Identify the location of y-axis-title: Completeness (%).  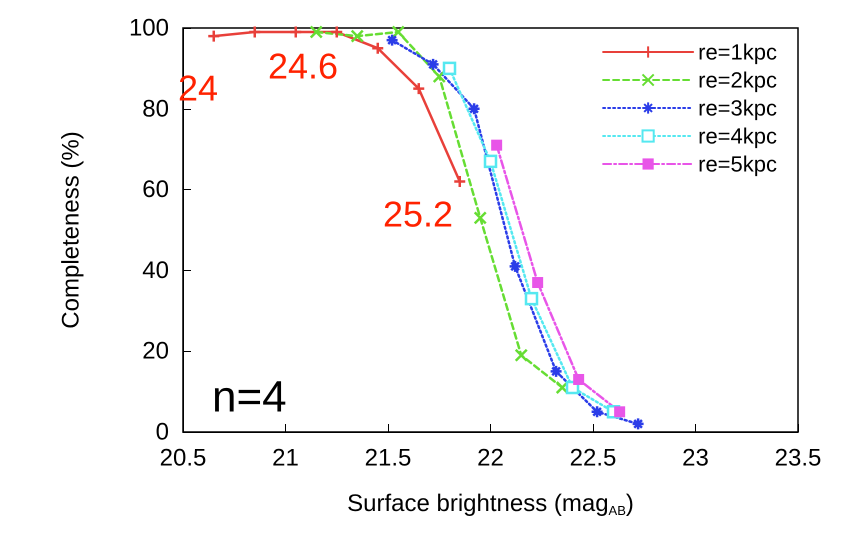
(71, 230).